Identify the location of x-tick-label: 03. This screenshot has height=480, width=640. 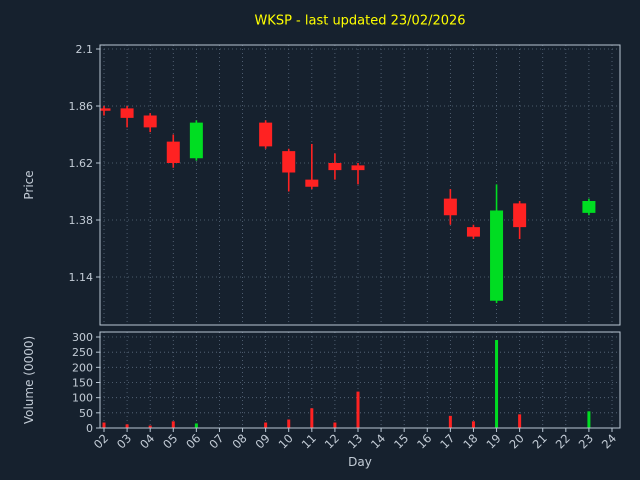
(124, 441).